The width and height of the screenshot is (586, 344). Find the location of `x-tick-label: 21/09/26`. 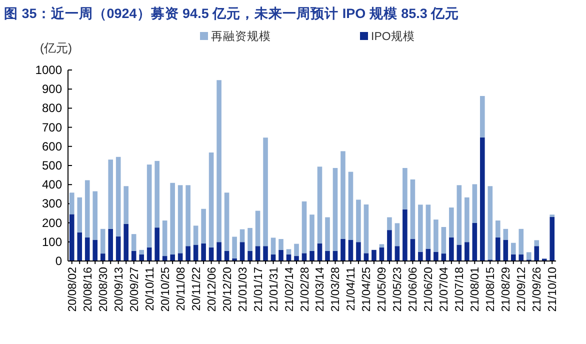

x-tick-label: 21/09/26 is located at coordinates (538, 289).